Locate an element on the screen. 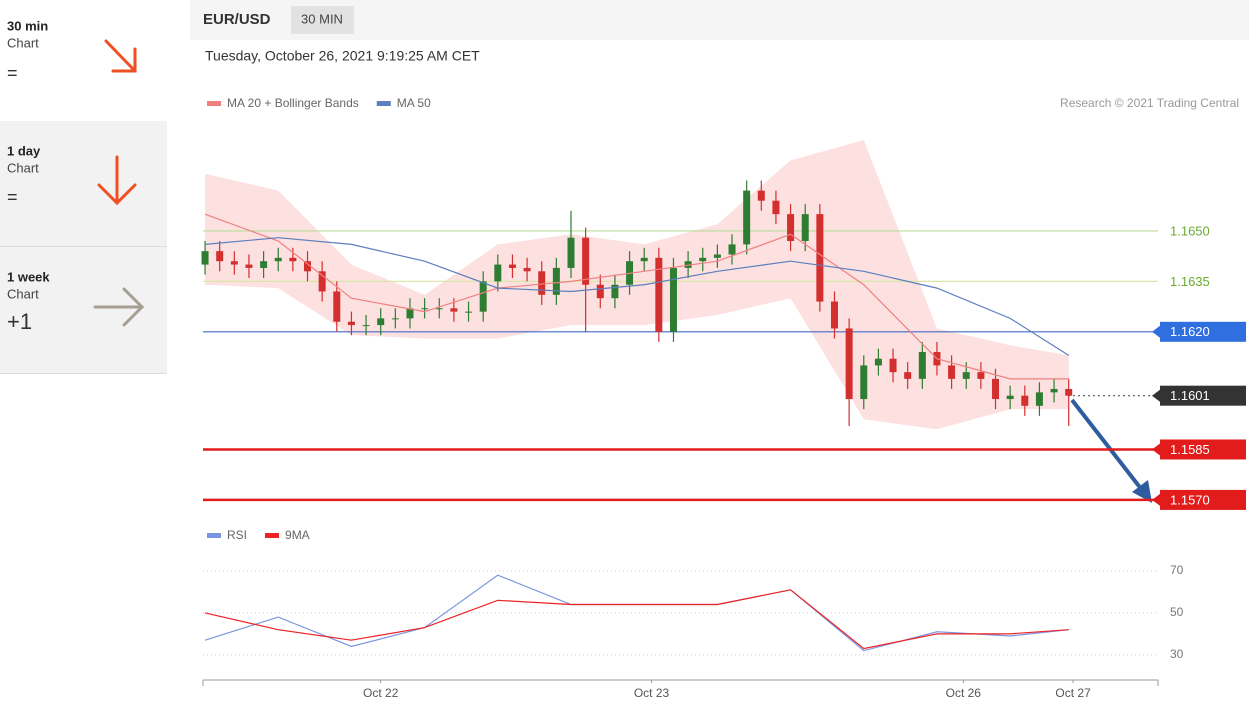 The height and width of the screenshot is (719, 1249). header-bar is located at coordinates (719, 20).